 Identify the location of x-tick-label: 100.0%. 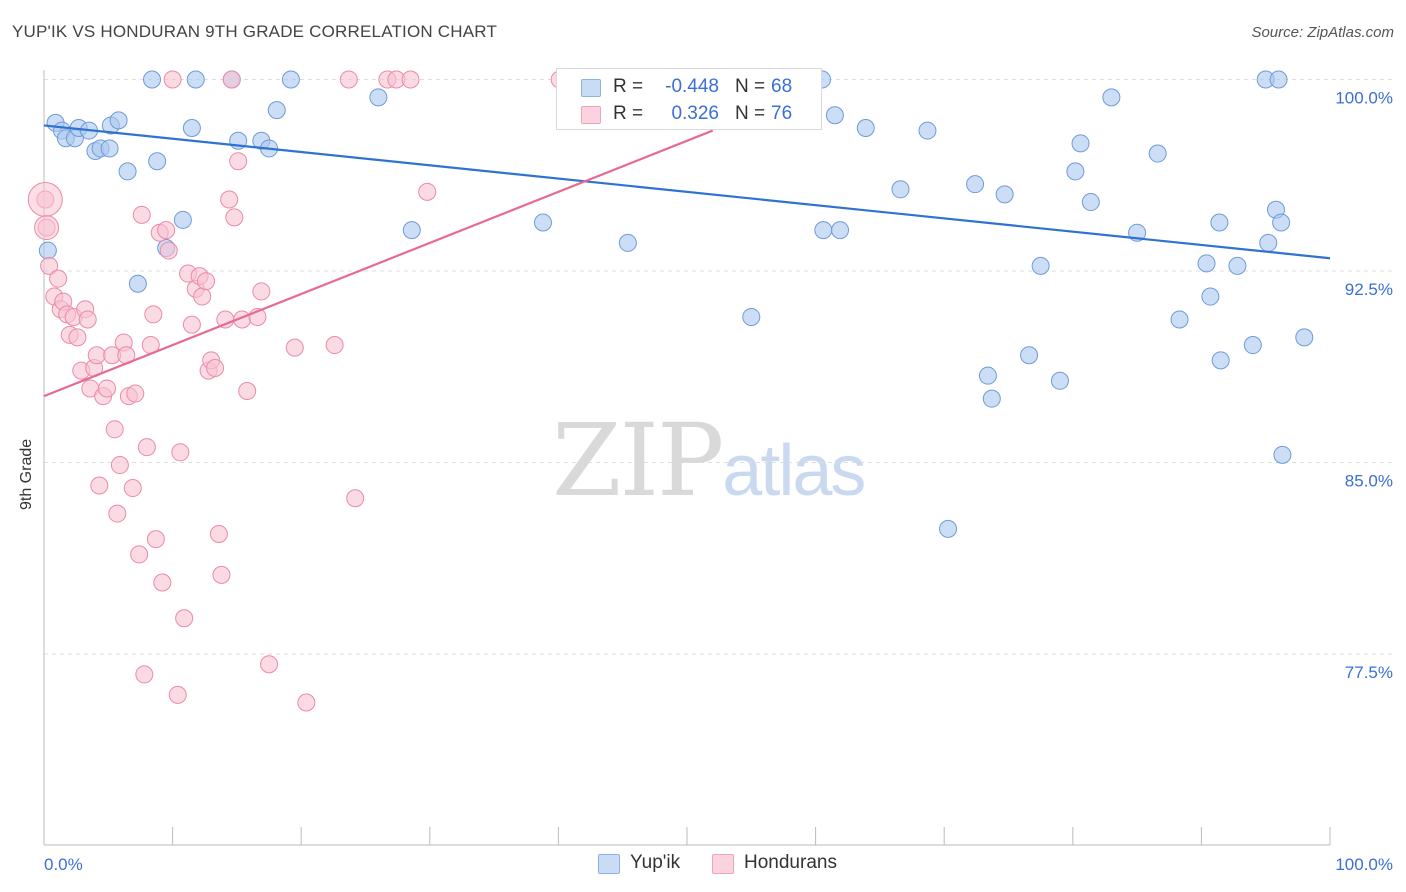
(1364, 864).